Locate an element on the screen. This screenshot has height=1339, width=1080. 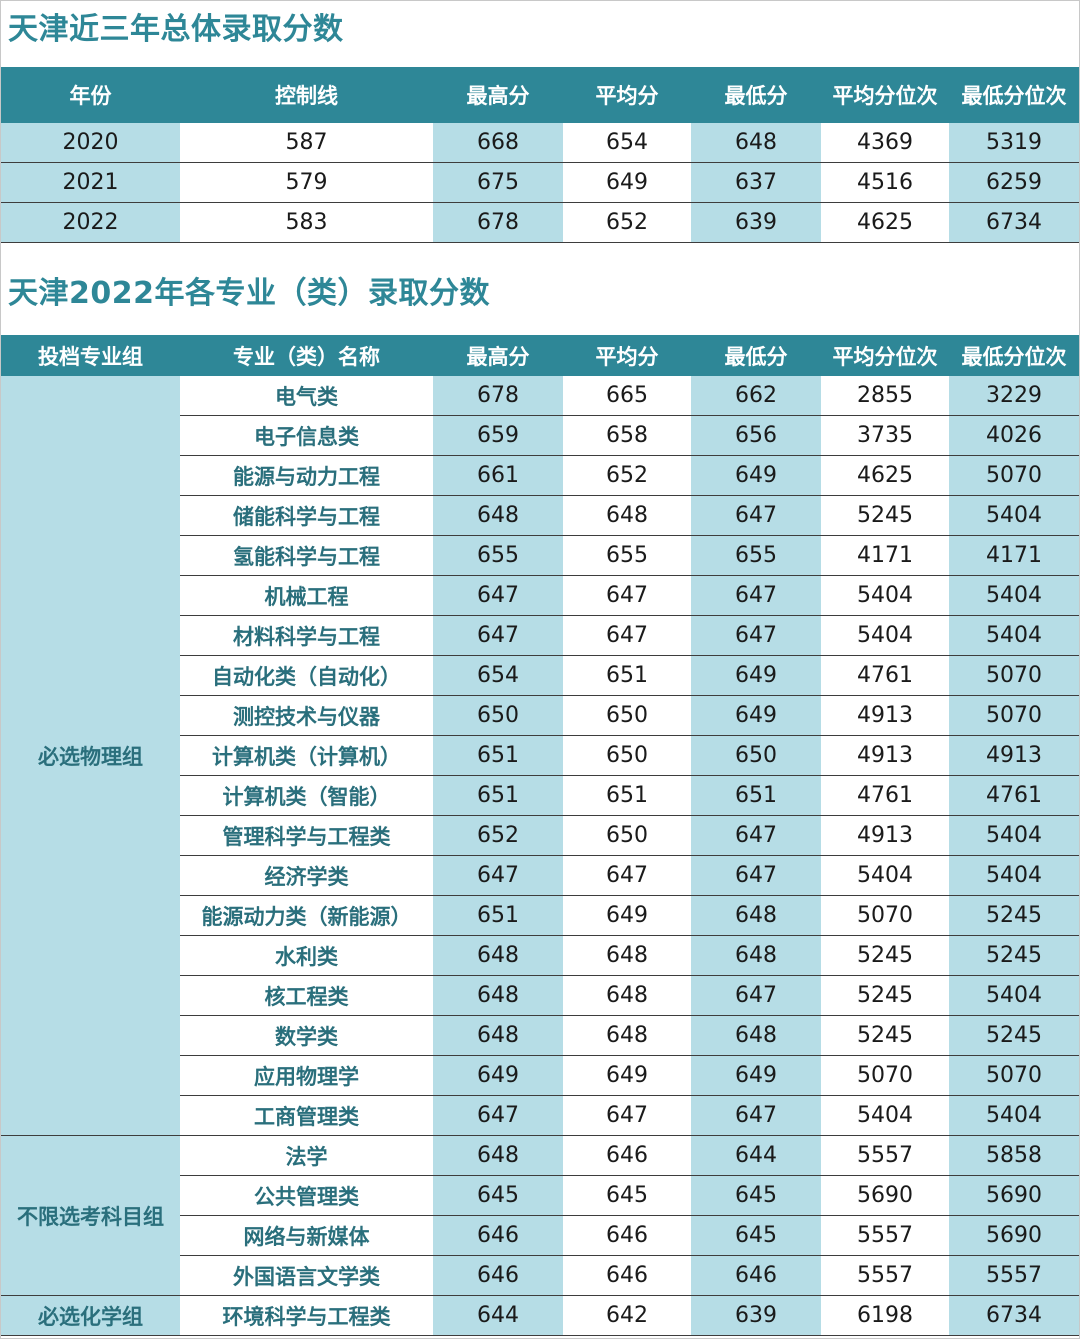
major-name-cell: 公共管理类 is located at coordinates (306, 1195).